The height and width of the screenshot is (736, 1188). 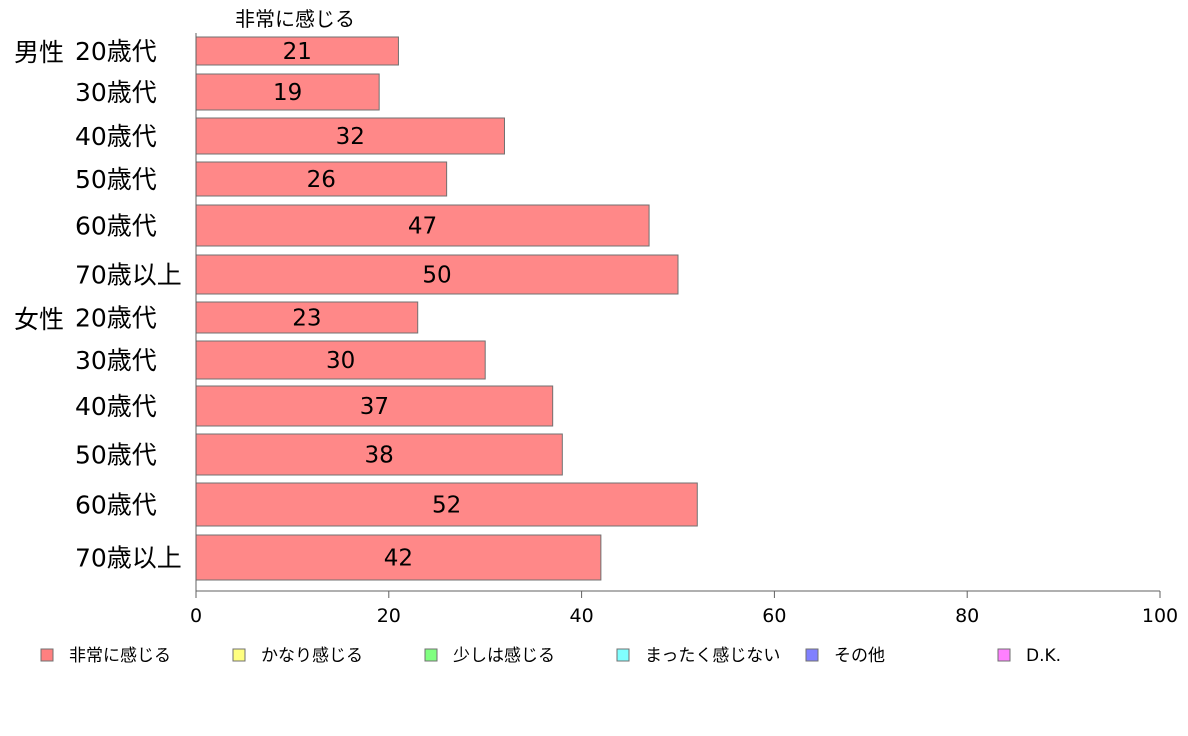 I want to click on bar-value-label: 37, so click(x=374, y=407).